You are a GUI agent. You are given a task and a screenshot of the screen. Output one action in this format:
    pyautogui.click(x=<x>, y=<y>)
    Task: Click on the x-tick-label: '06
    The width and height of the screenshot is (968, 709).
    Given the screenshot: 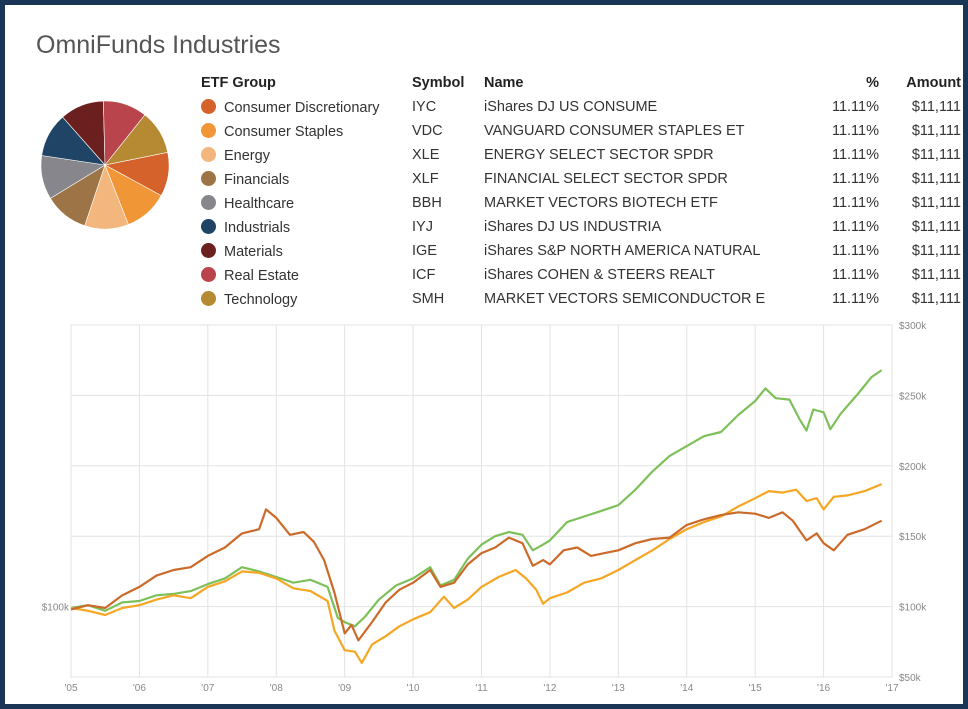 What is the action you would take?
    pyautogui.click(x=139, y=688)
    